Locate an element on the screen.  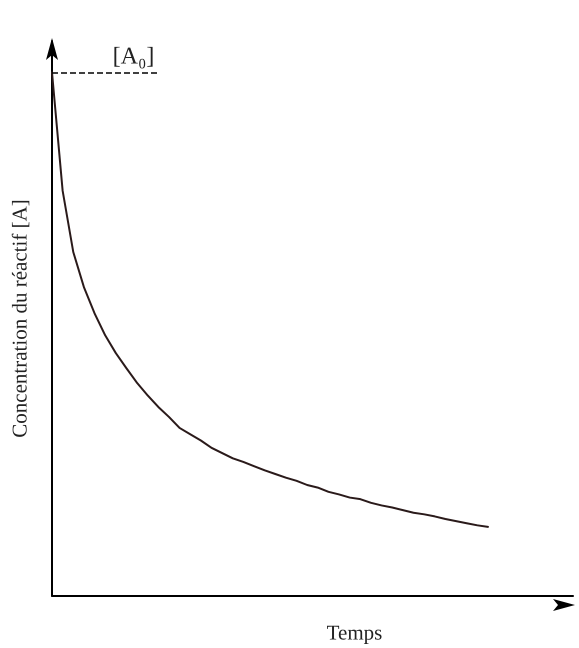
ref-line-label: [A₀] is located at coordinates (133, 56).